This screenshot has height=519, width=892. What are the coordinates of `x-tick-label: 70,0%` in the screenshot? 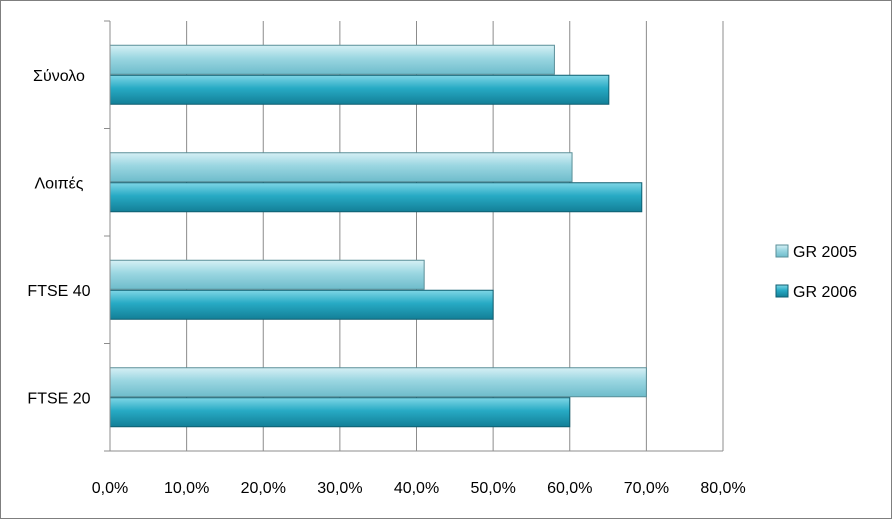 It's located at (646, 488).